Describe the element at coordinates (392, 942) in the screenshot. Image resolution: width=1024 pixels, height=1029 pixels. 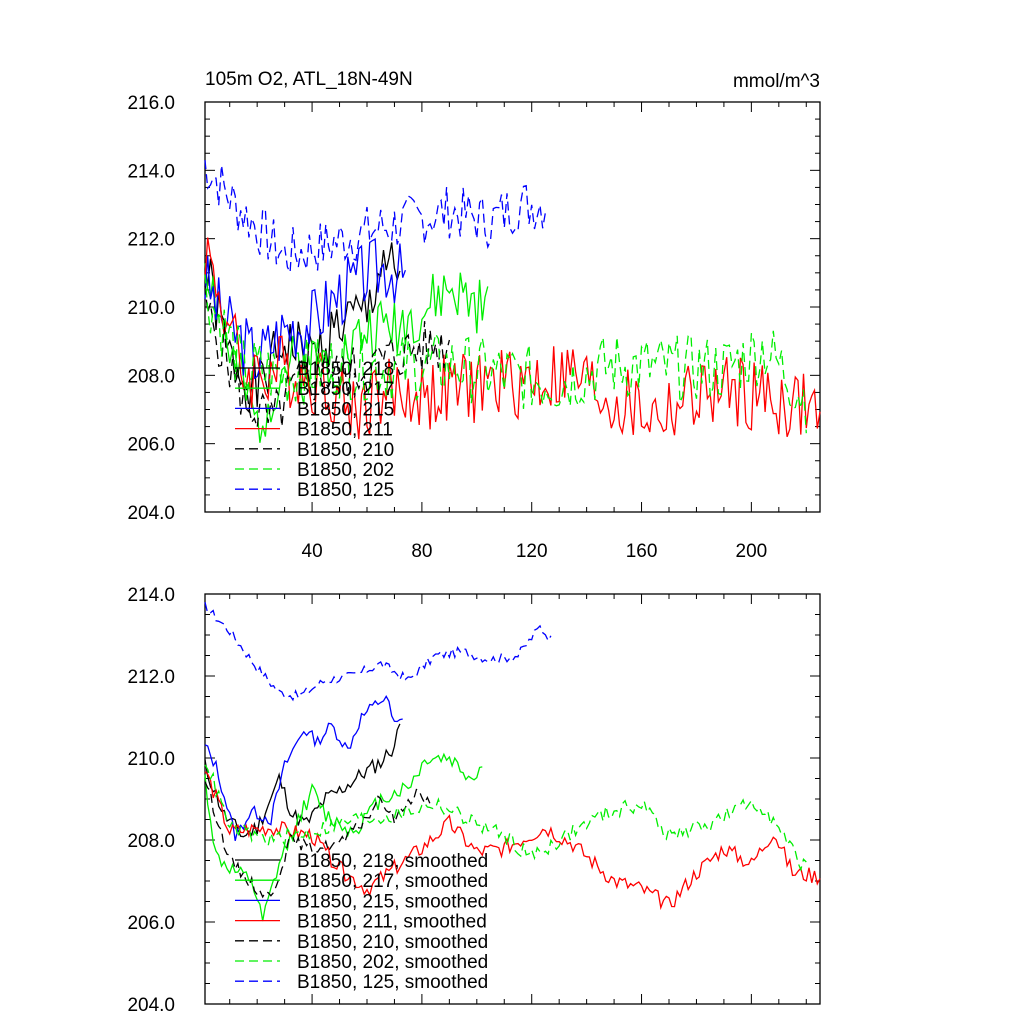
I see `legend-label: B1850, 210, smoothed` at that location.